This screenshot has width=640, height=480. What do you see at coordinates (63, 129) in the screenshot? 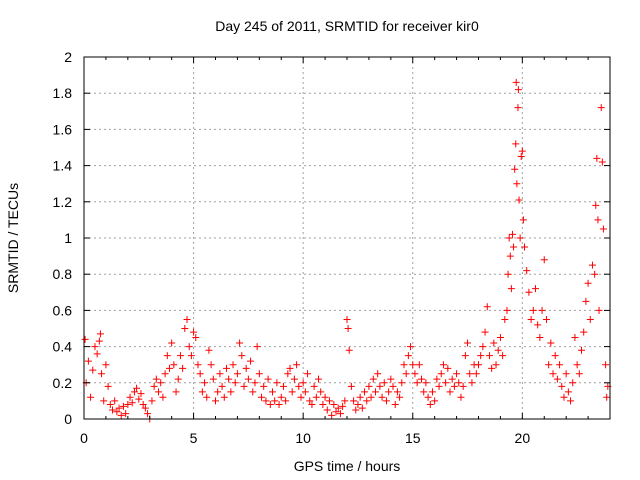
I see `y-tick-label: 1.6` at bounding box center [63, 129].